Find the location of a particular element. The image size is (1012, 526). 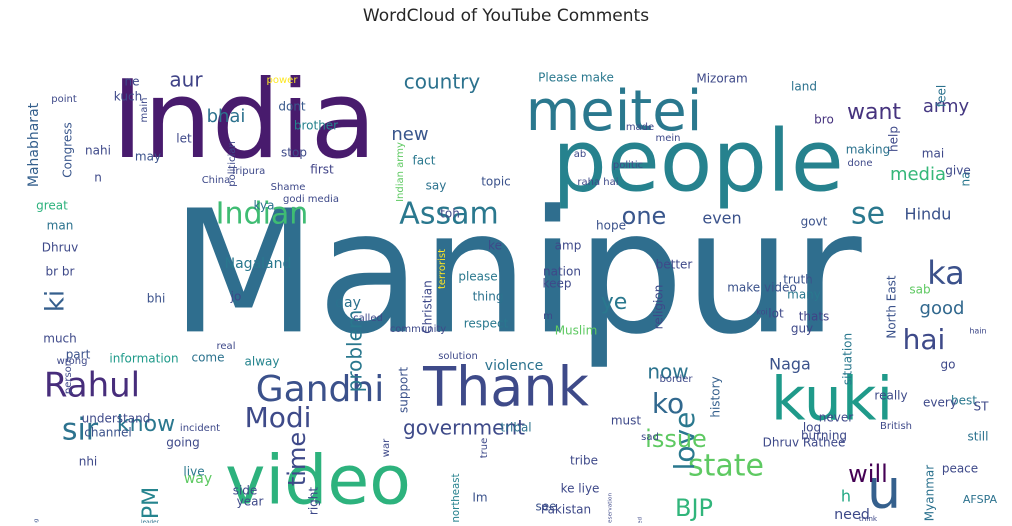

word: n is located at coordinates (98, 178).